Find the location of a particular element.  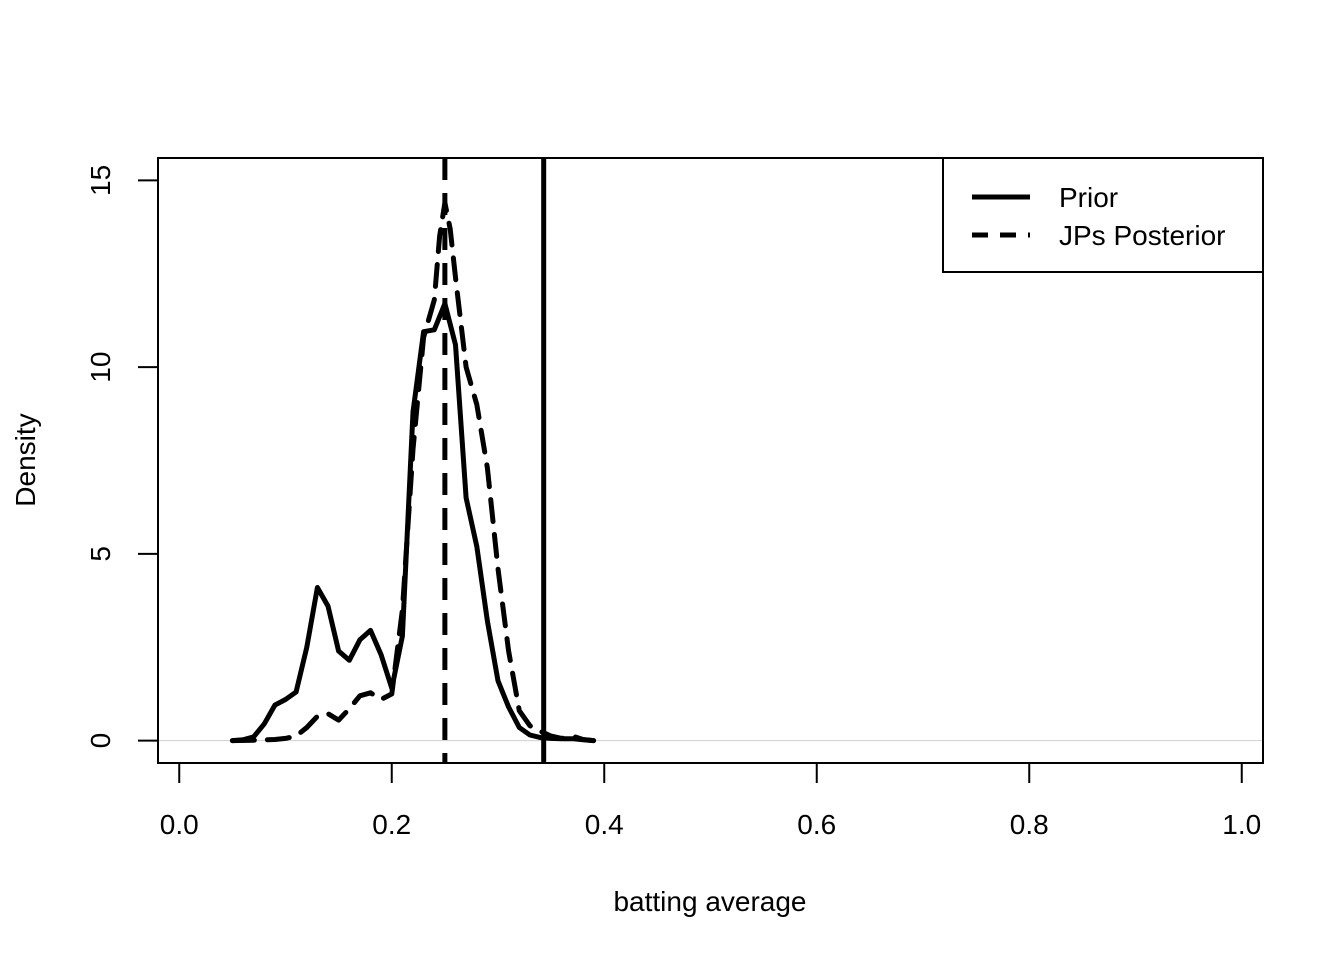

legend: Prior JPs Posterior is located at coordinates (1103, 215).